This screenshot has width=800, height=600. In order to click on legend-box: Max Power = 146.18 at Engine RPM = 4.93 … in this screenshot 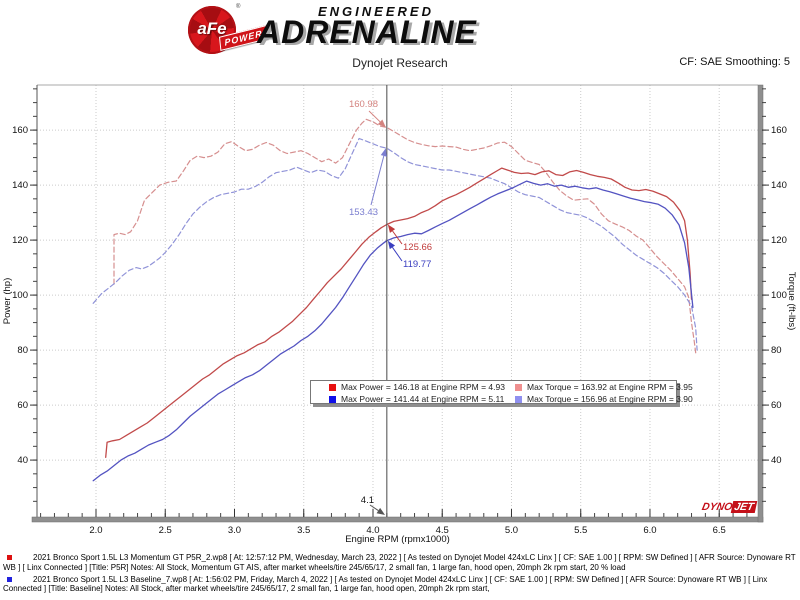, I will do `click(501, 392)`.